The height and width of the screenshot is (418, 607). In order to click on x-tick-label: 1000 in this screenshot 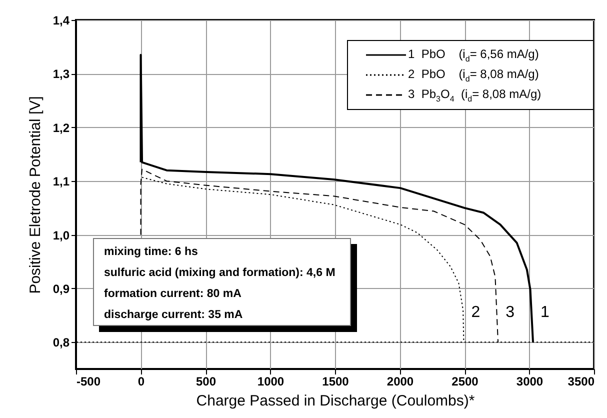, I will do `click(270, 381)`.